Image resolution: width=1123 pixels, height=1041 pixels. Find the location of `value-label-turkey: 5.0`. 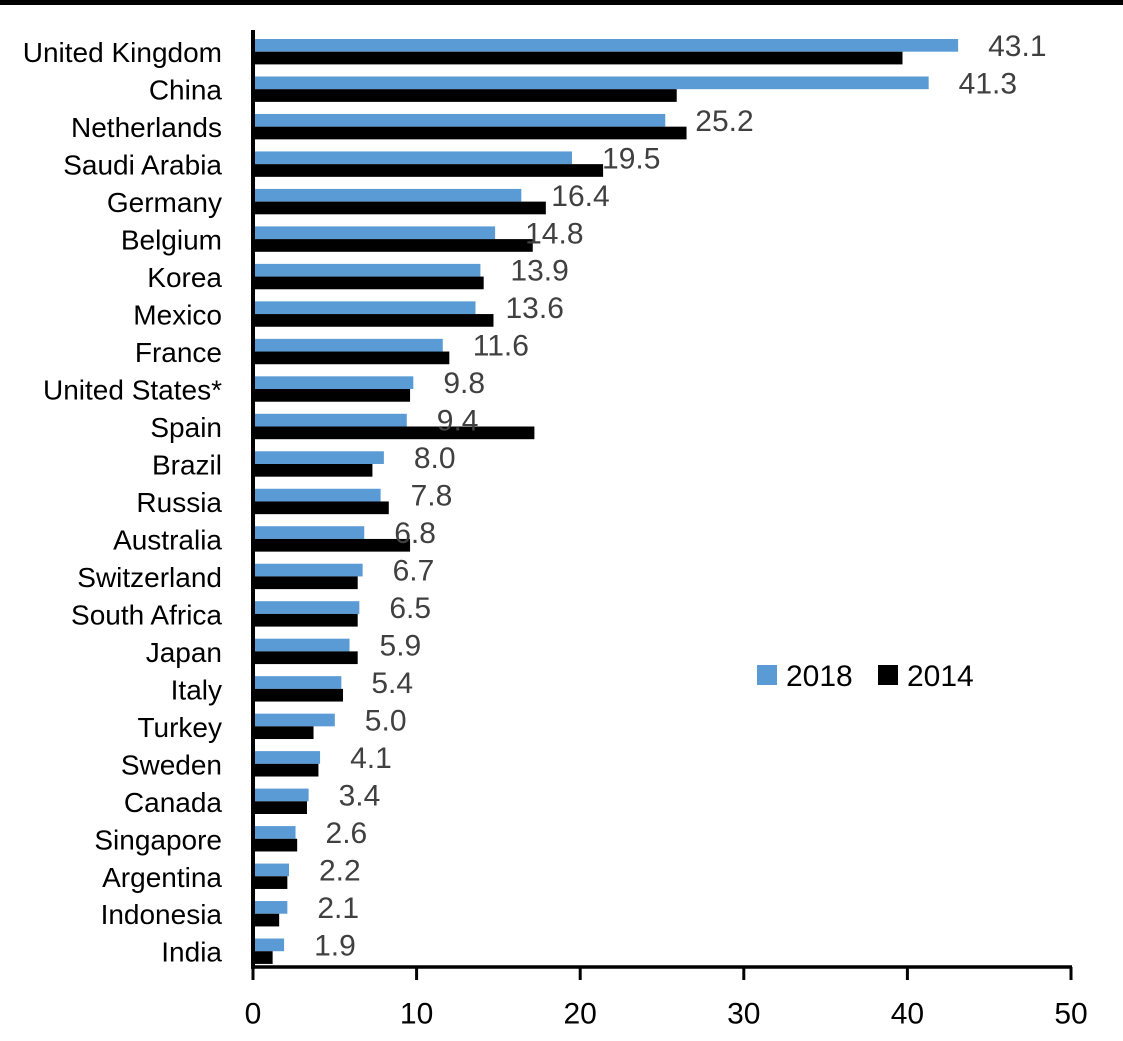

value-label-turkey: 5.0 is located at coordinates (386, 720).